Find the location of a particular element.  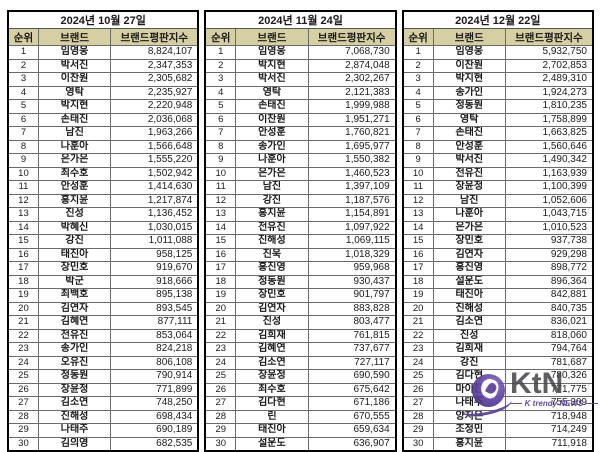

index-cell: 1,414,630 is located at coordinates (154, 187).